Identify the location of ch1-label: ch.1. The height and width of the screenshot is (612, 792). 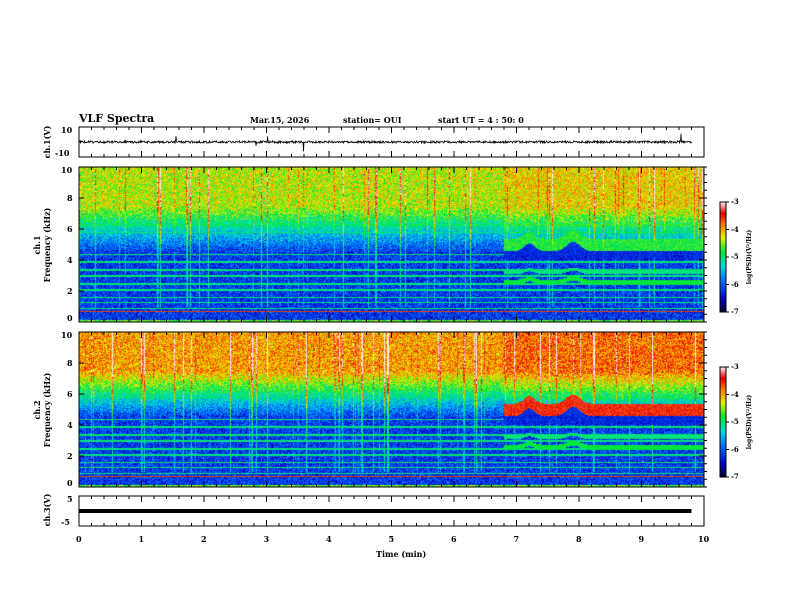
(37, 245).